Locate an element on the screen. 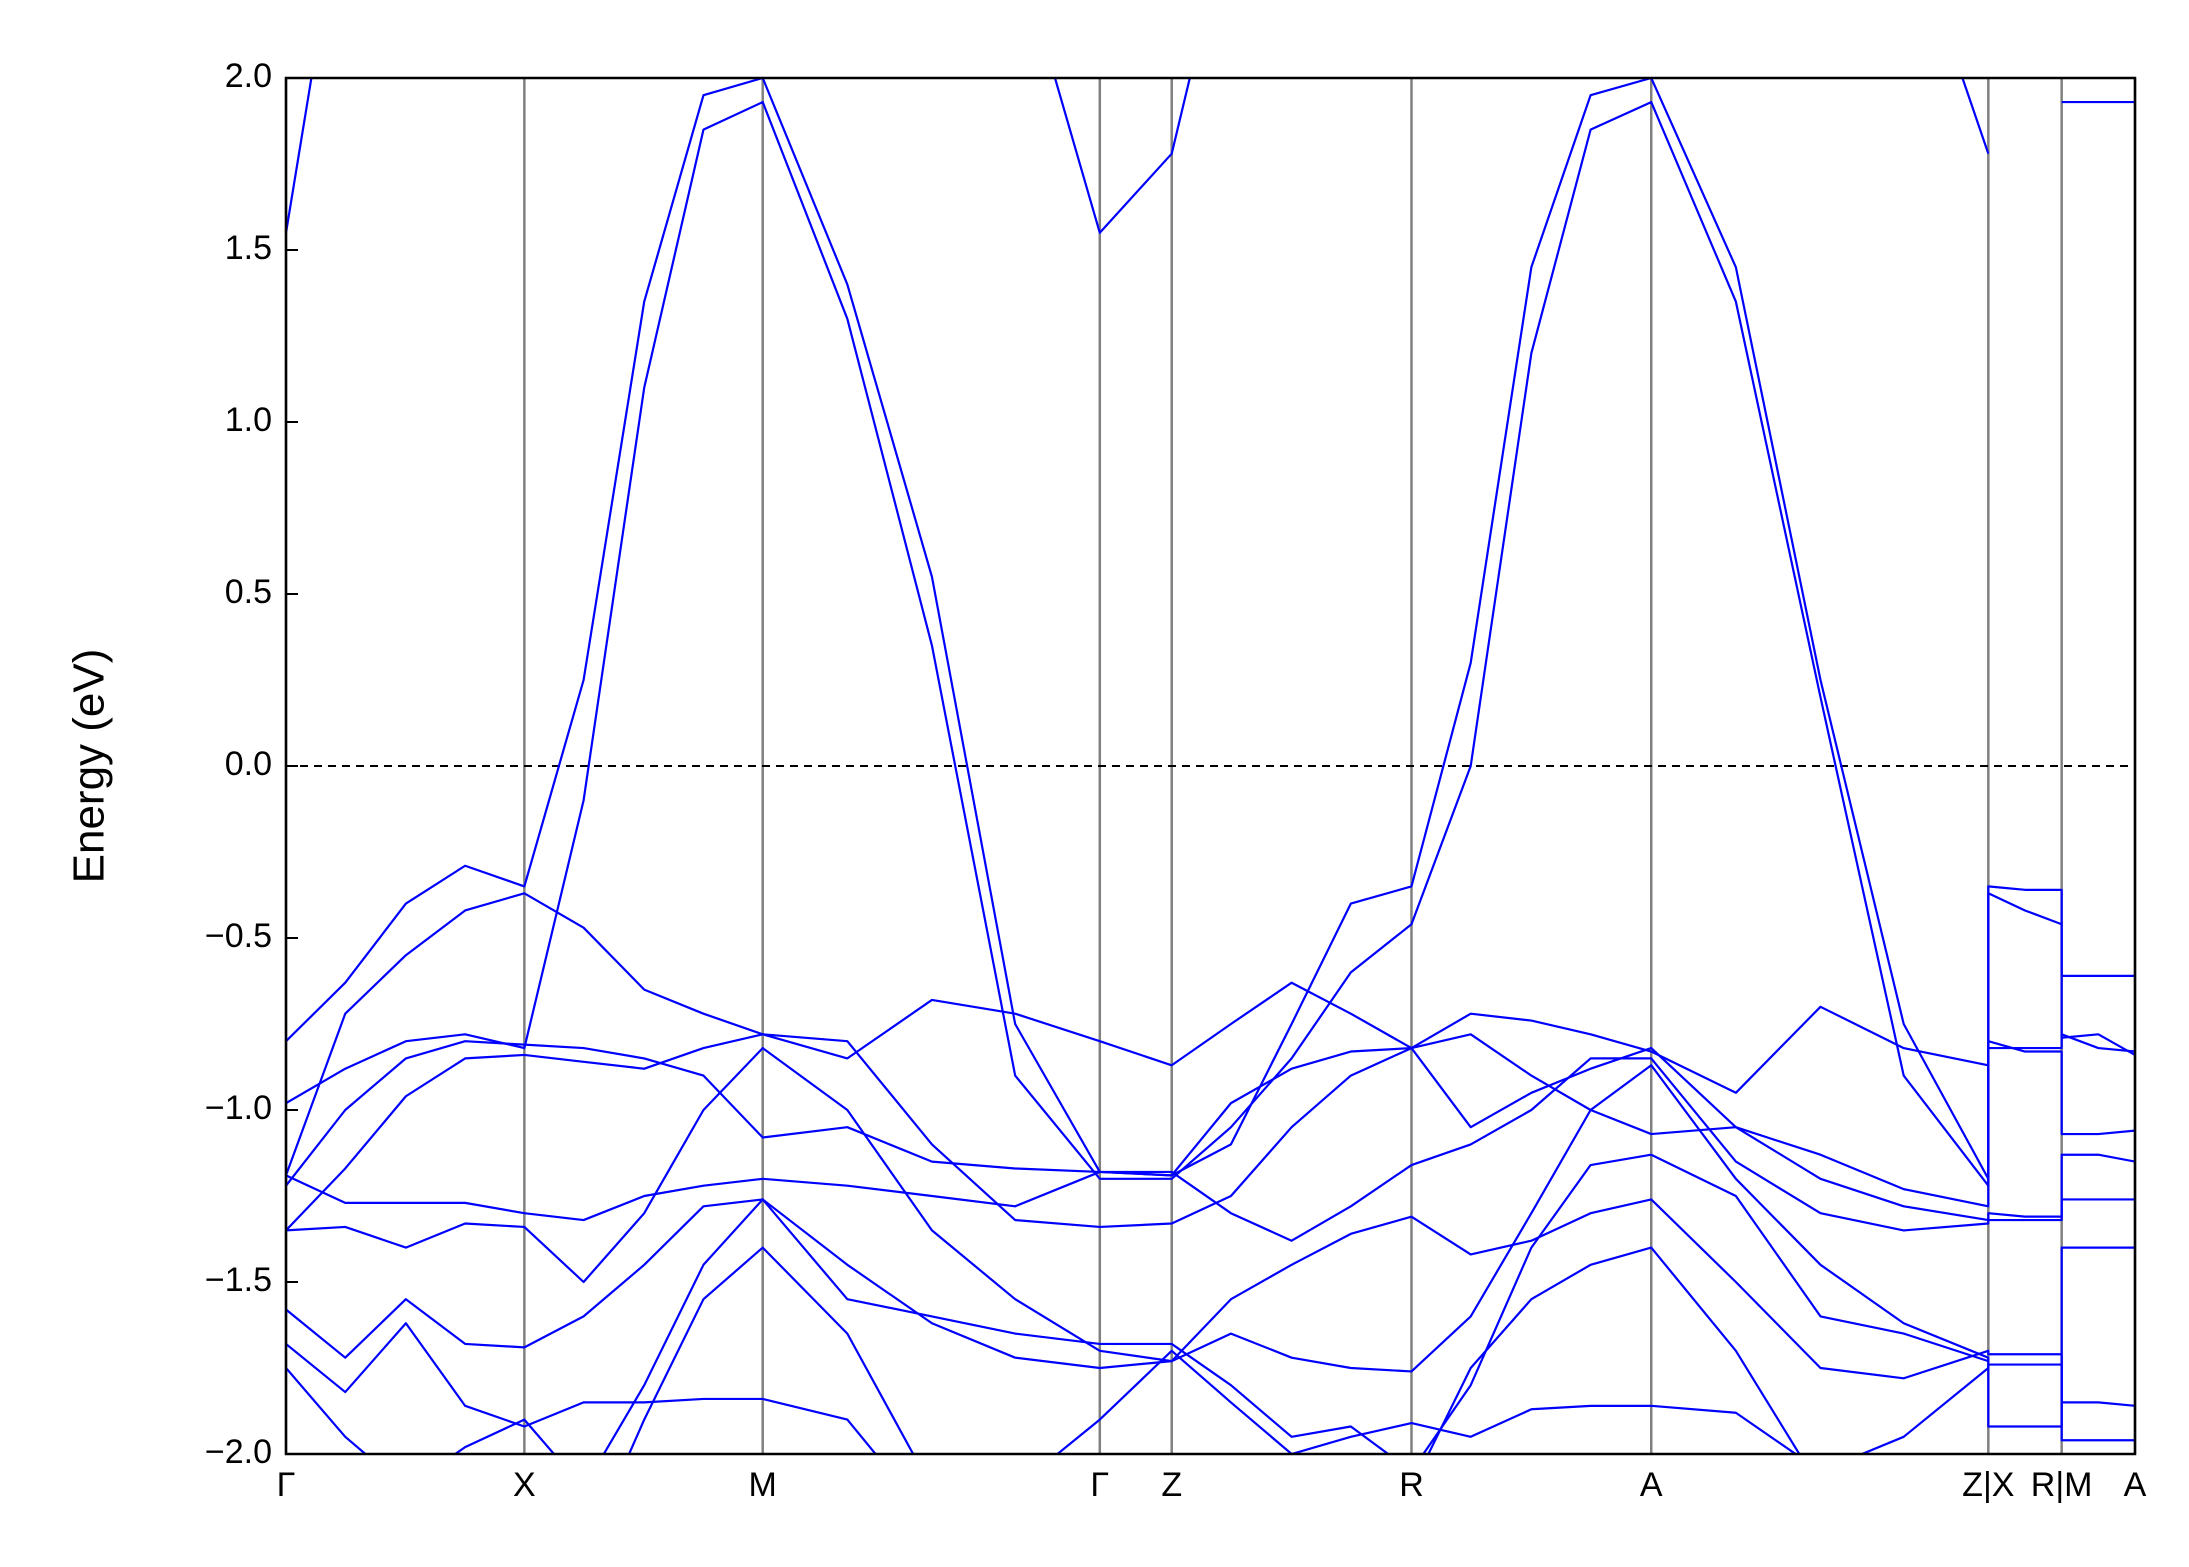  y-axis-label: Energy (eV) is located at coordinates (89, 766).